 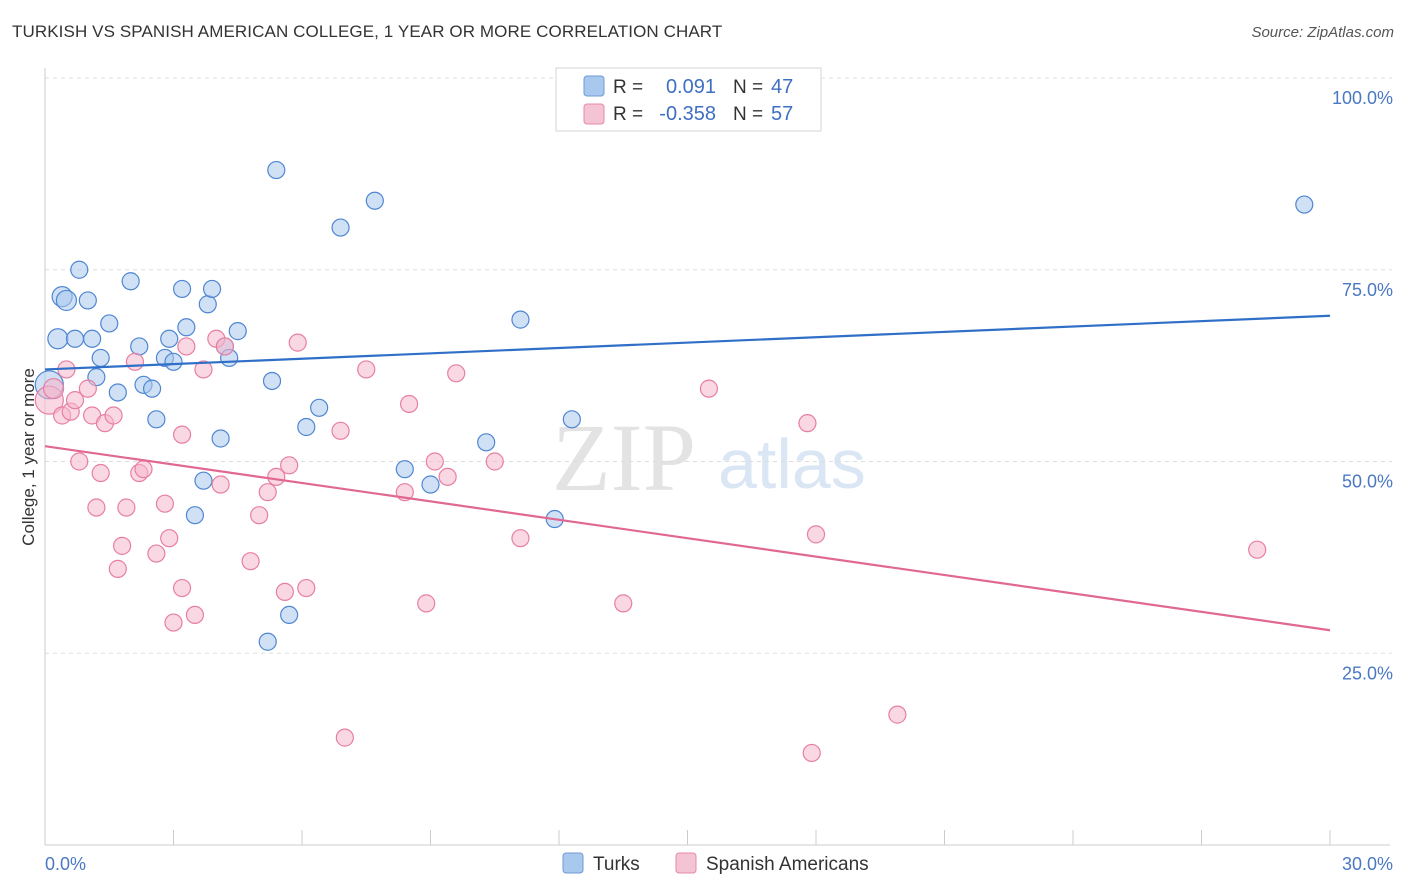 I want to click on series-legend: Turks Spanish Americans, so click(x=715, y=863).